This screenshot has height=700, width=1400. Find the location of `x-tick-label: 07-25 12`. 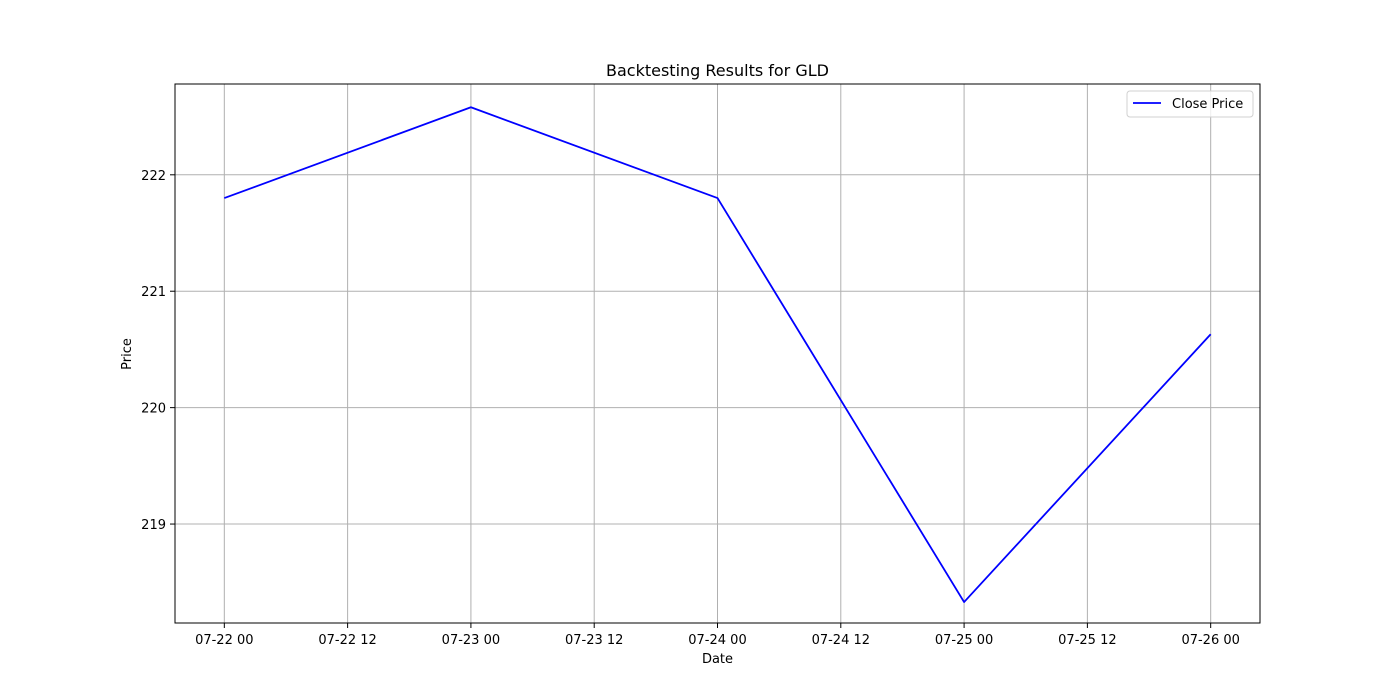

x-tick-label: 07-25 12 is located at coordinates (1087, 640).